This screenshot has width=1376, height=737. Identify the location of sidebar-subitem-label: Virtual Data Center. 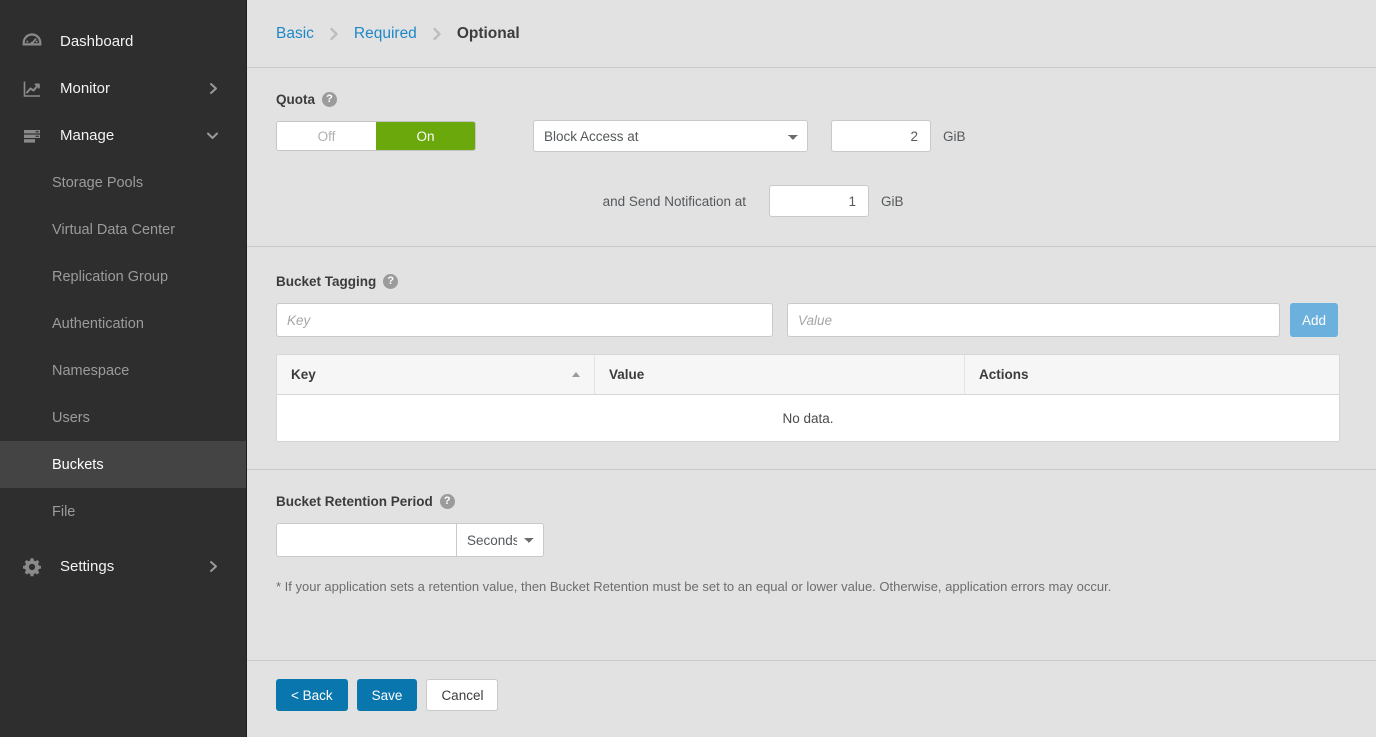
(114, 229).